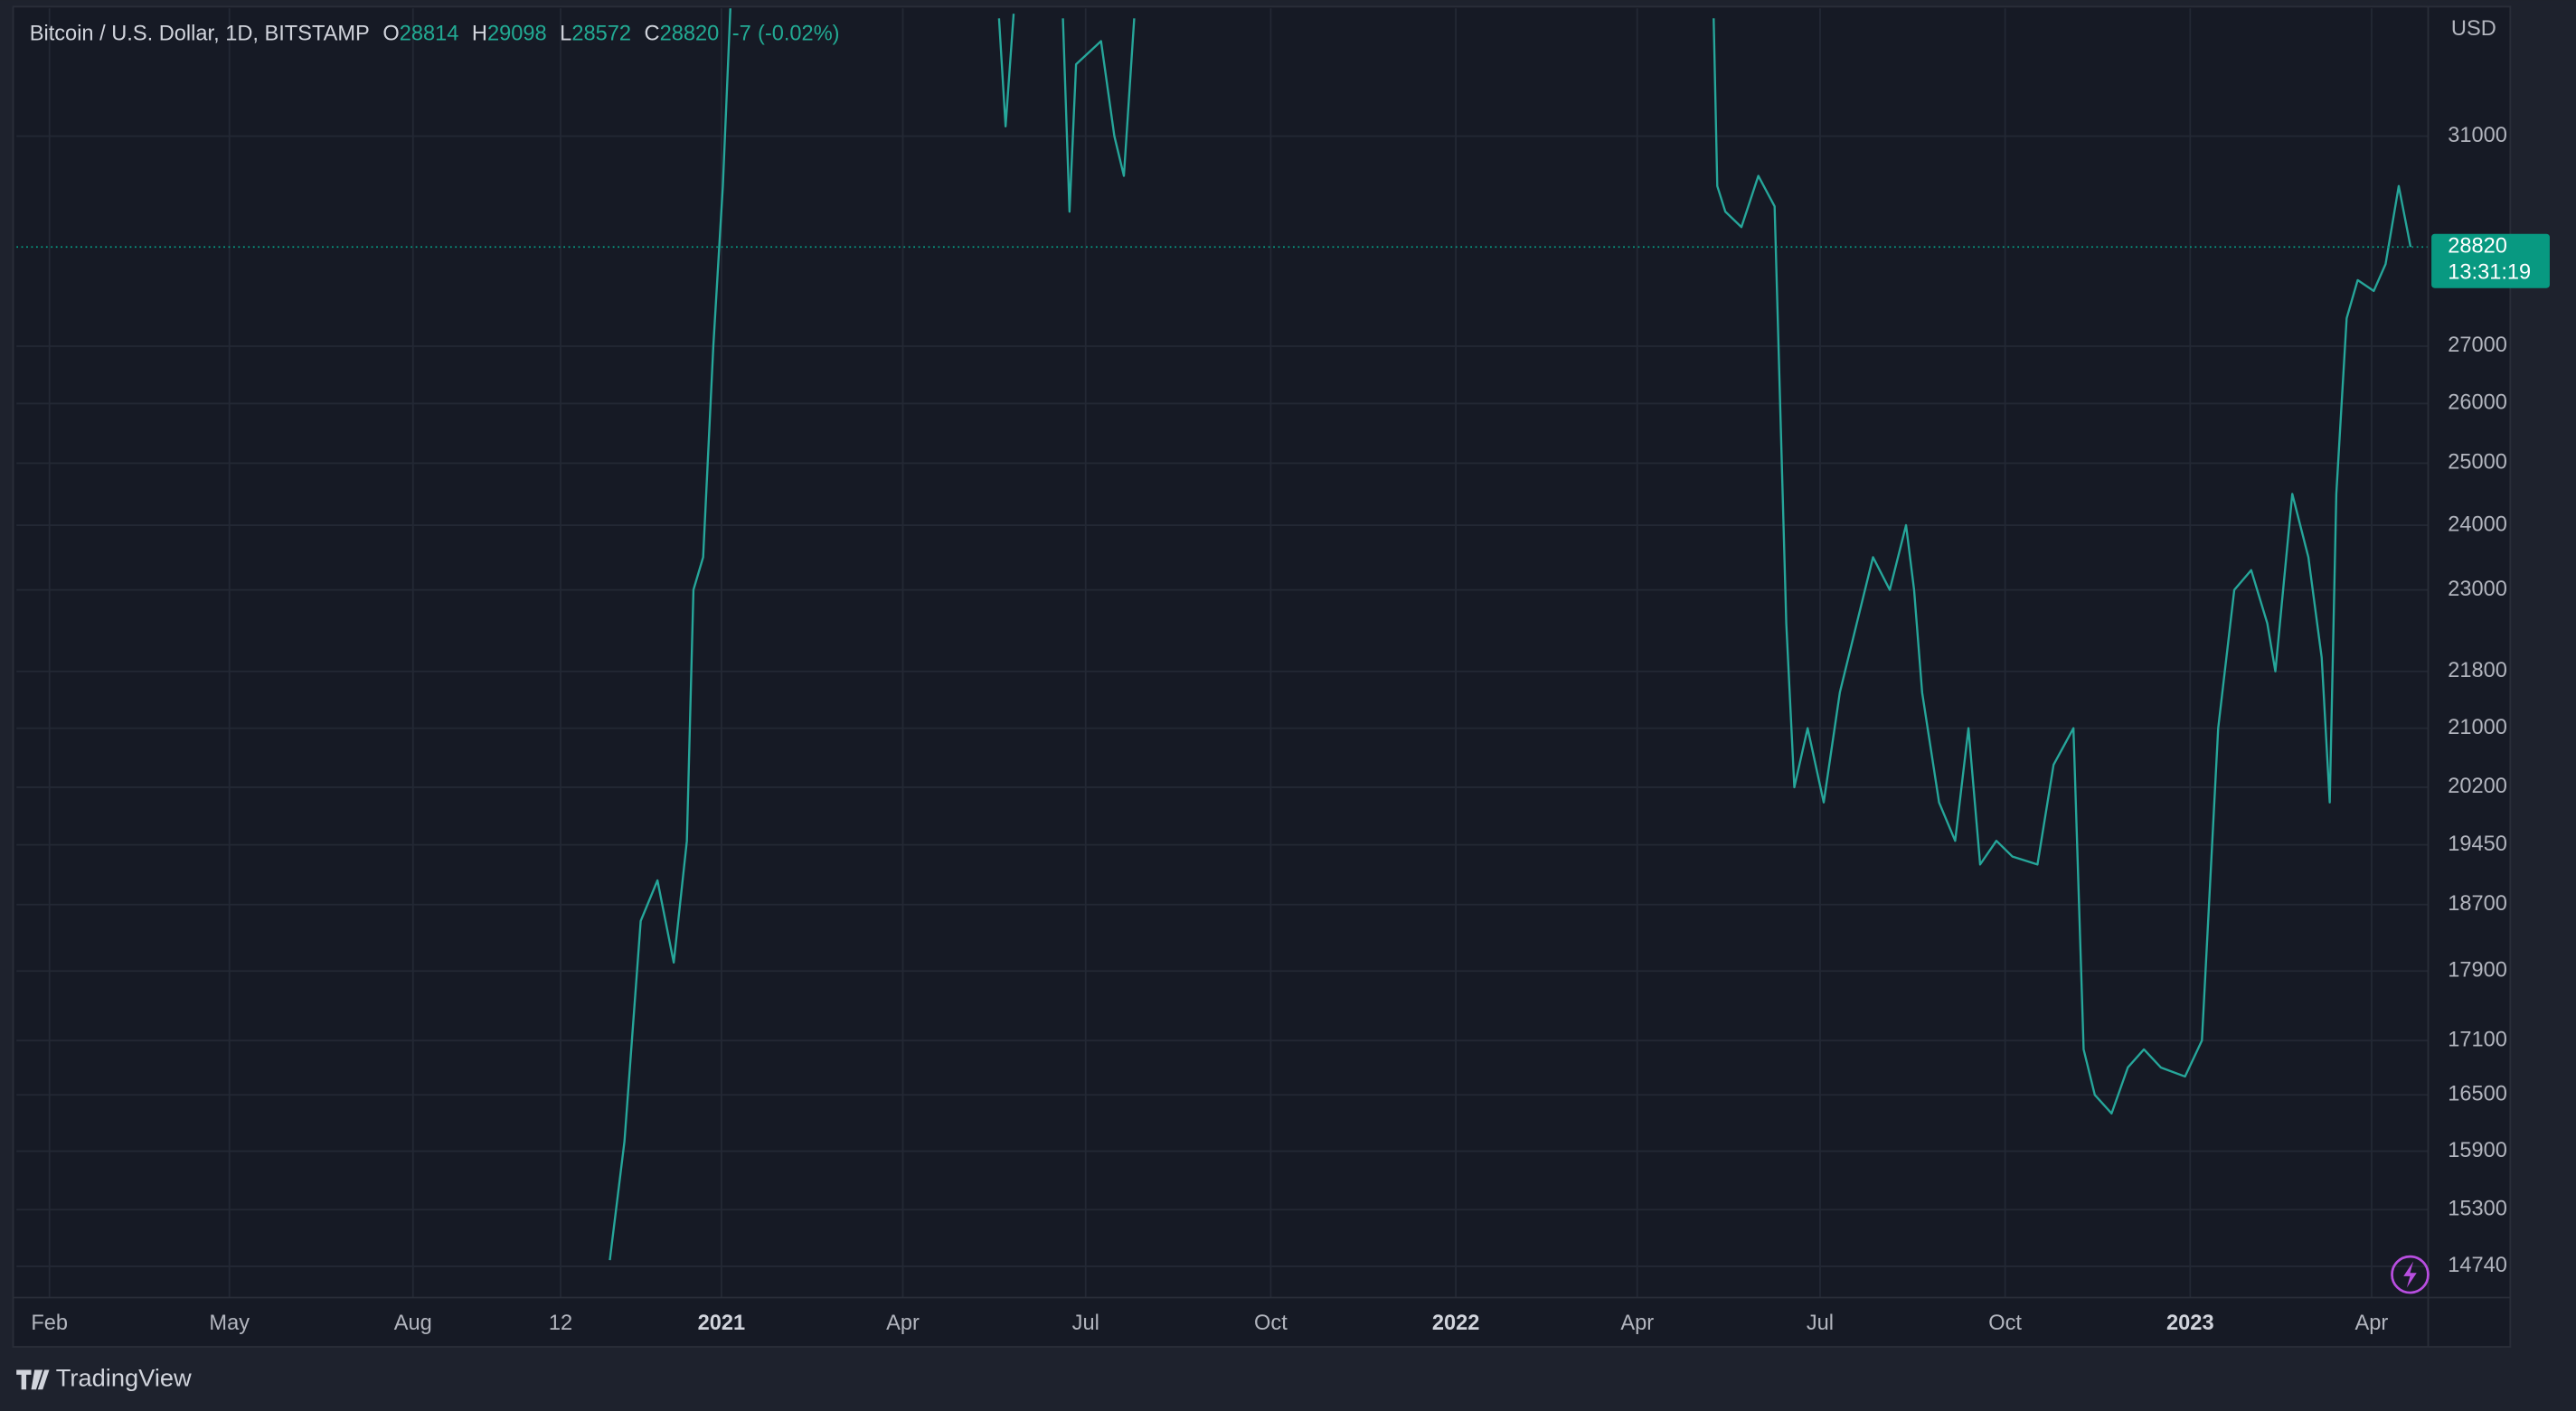 The width and height of the screenshot is (2576, 1411). What do you see at coordinates (2477, 670) in the screenshot?
I see `y-tick-label: 21800` at bounding box center [2477, 670].